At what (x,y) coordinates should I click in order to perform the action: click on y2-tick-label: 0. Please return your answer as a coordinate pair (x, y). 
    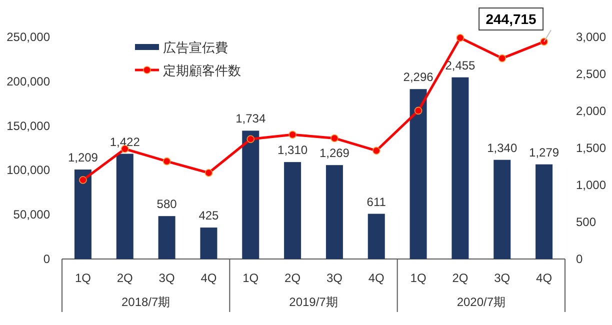
    Looking at the image, I should click on (579, 259).